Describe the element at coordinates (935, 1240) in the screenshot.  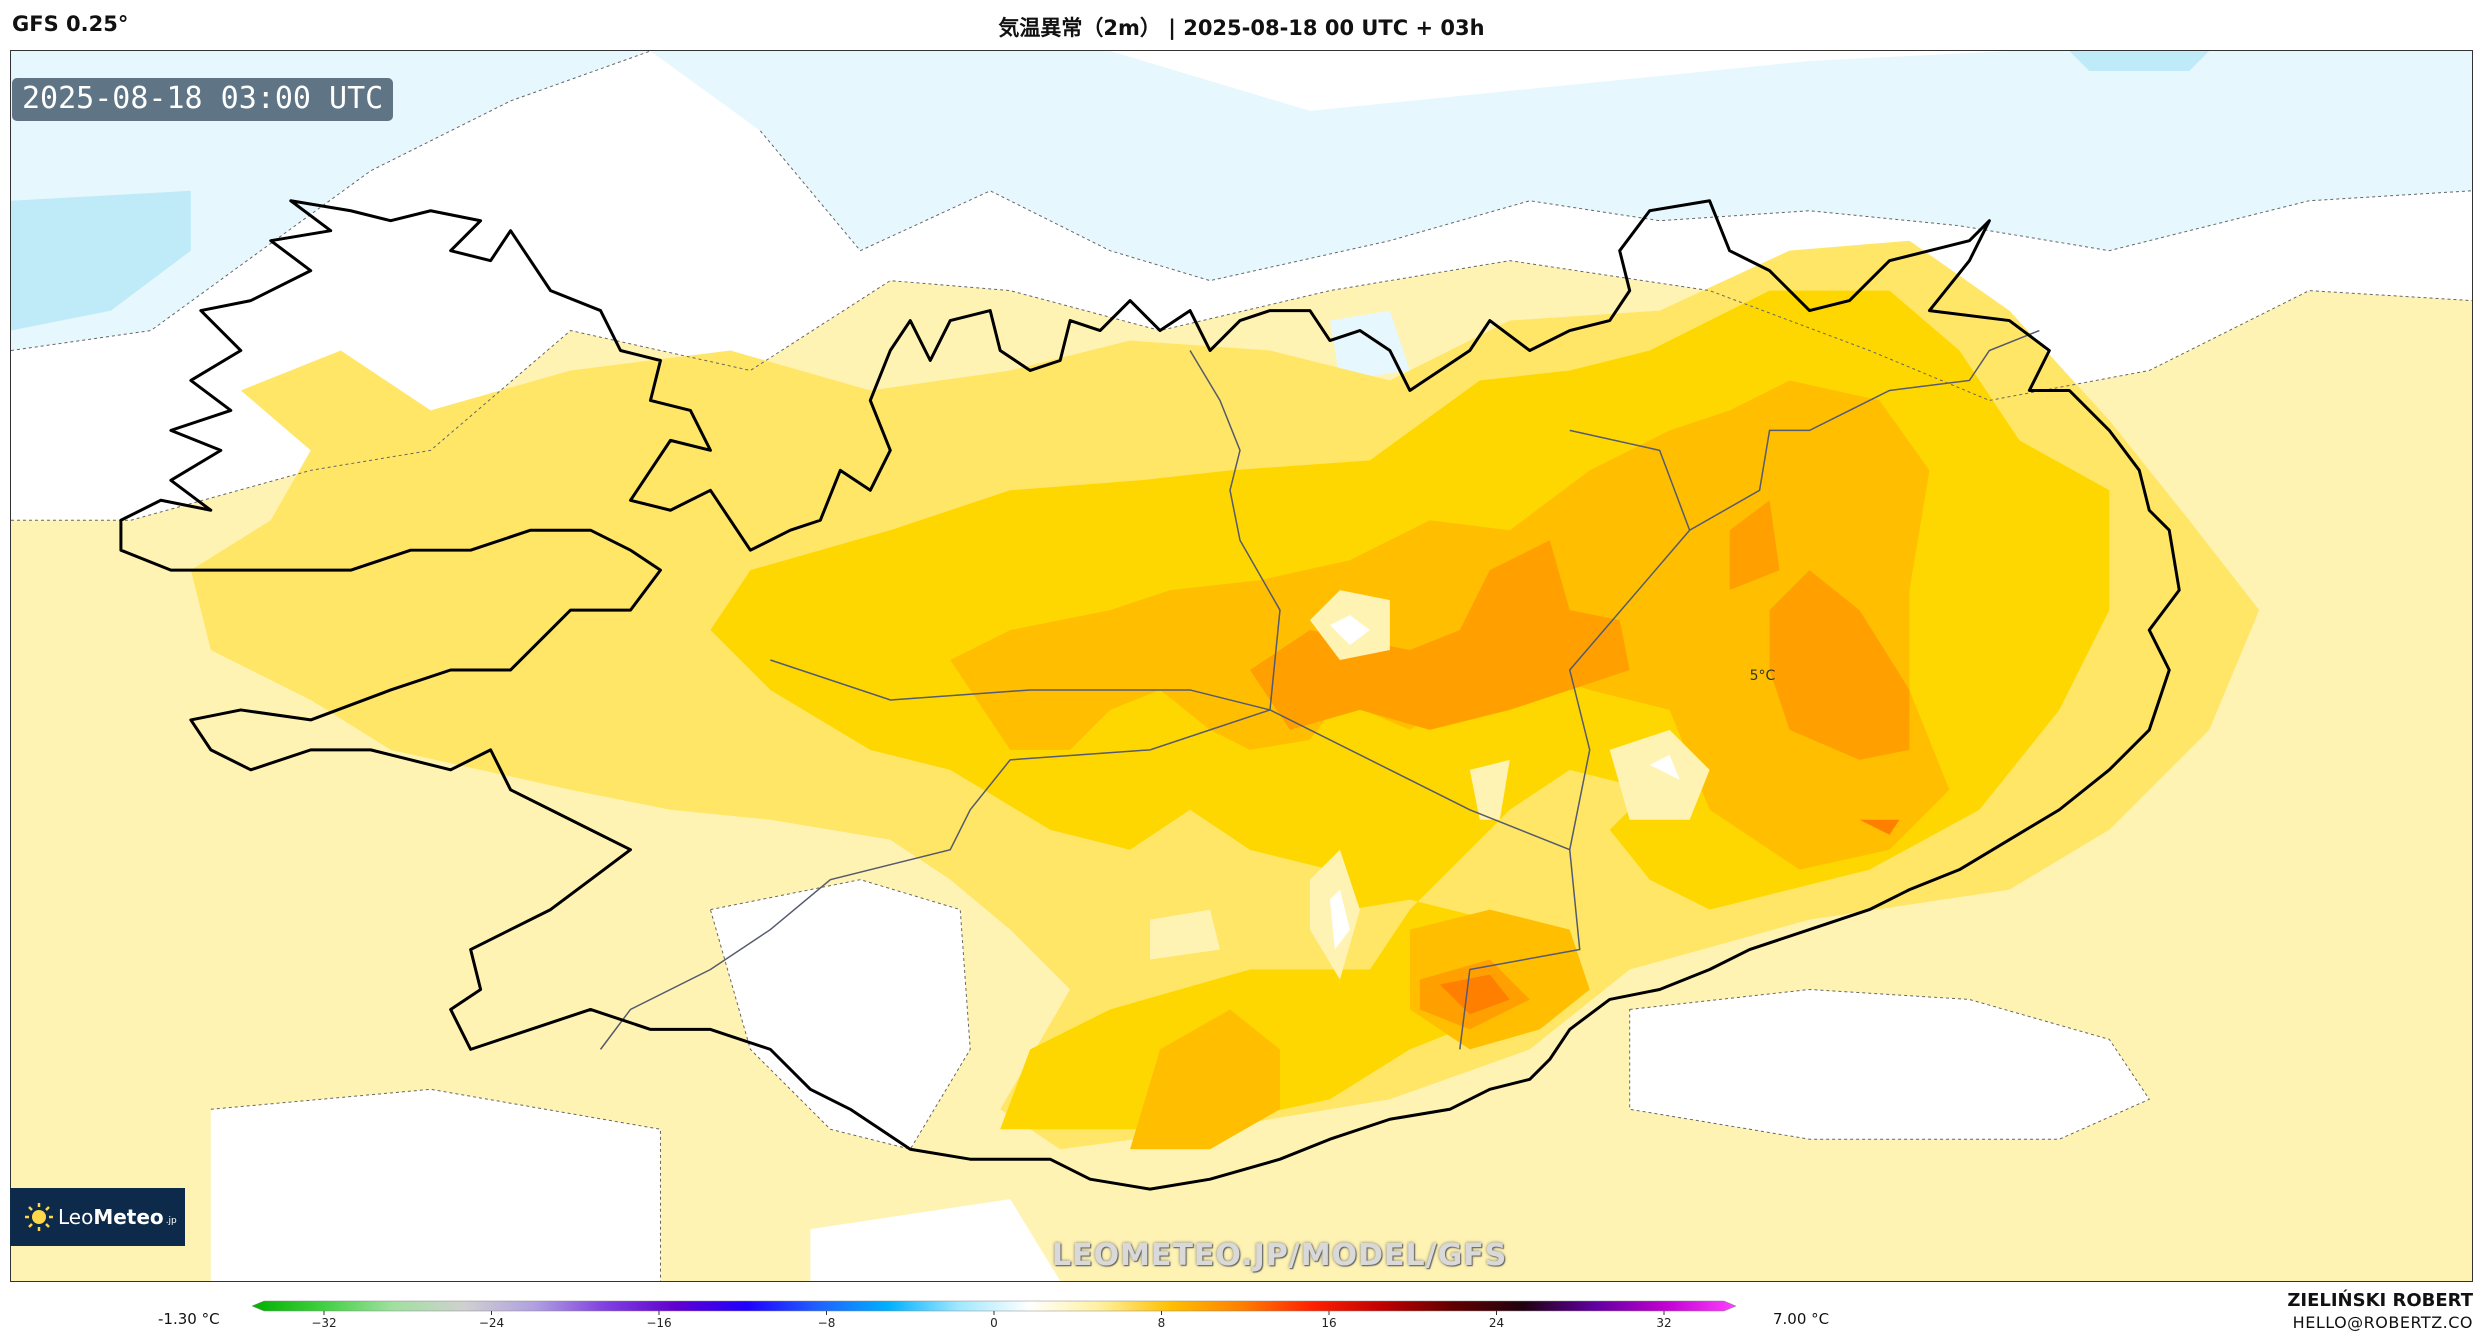
I see `neutral-zone-south` at that location.